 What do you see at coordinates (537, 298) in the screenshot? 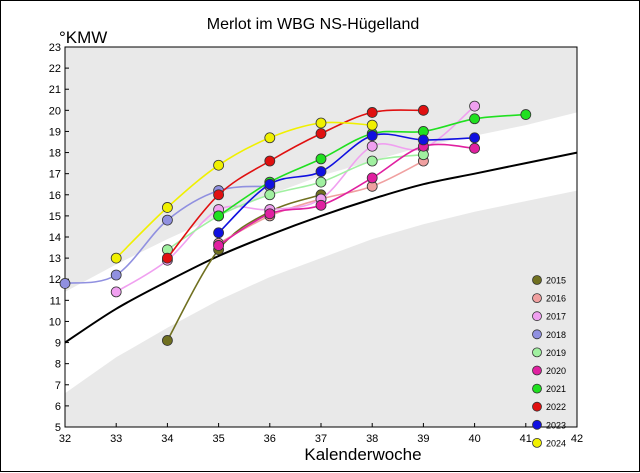
I see `legend-marker-2016` at bounding box center [537, 298].